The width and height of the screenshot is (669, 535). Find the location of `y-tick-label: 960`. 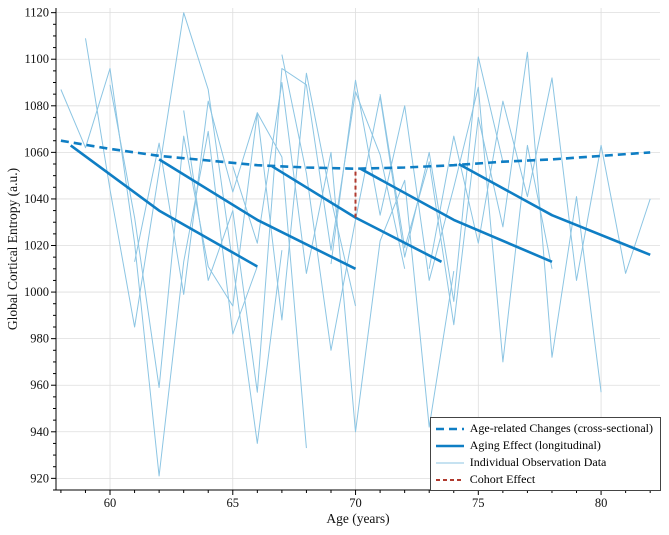

y-tick-label: 960 is located at coordinates (39, 385).